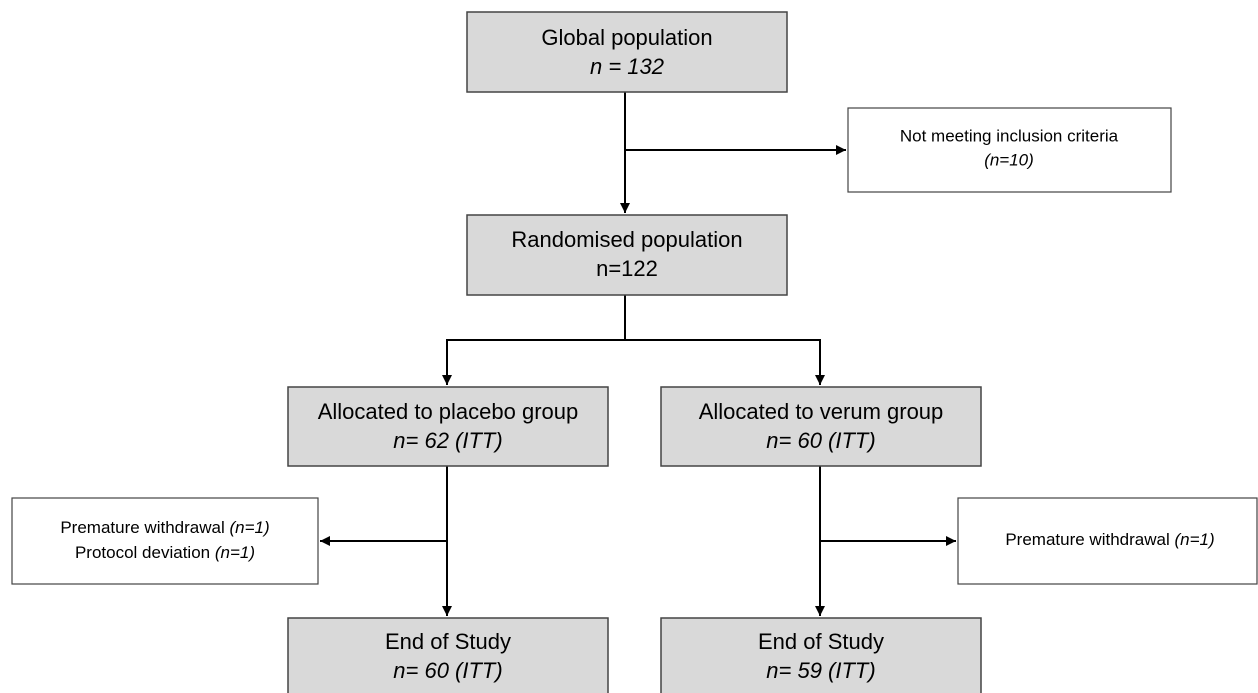 The width and height of the screenshot is (1258, 693). What do you see at coordinates (626, 239) in the screenshot?
I see `node-title: Randomised population` at bounding box center [626, 239].